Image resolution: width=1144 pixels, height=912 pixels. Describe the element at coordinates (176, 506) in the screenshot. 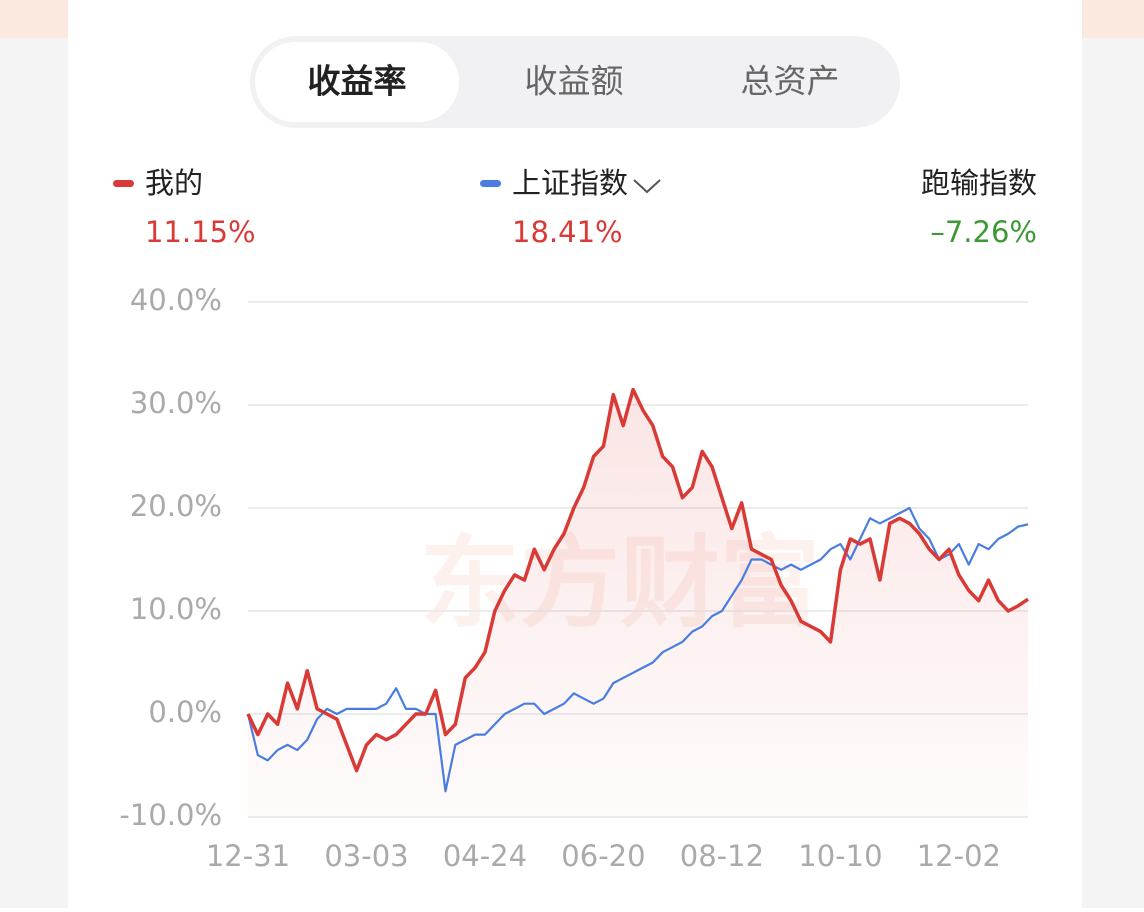

I see `y-tick-label: 20.0%` at that location.